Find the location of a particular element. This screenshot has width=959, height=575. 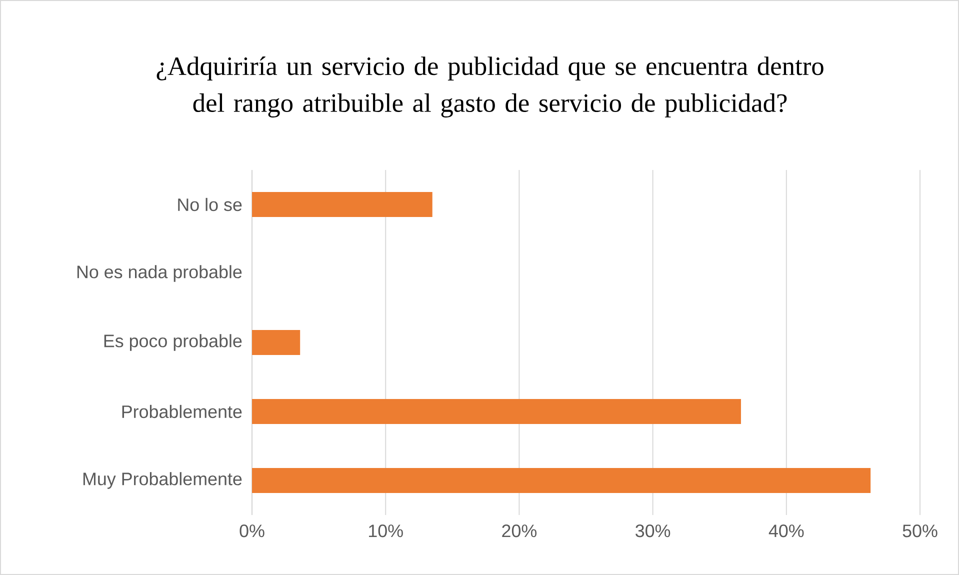

y-tick-label: Muy Probablemente is located at coordinates (162, 480).